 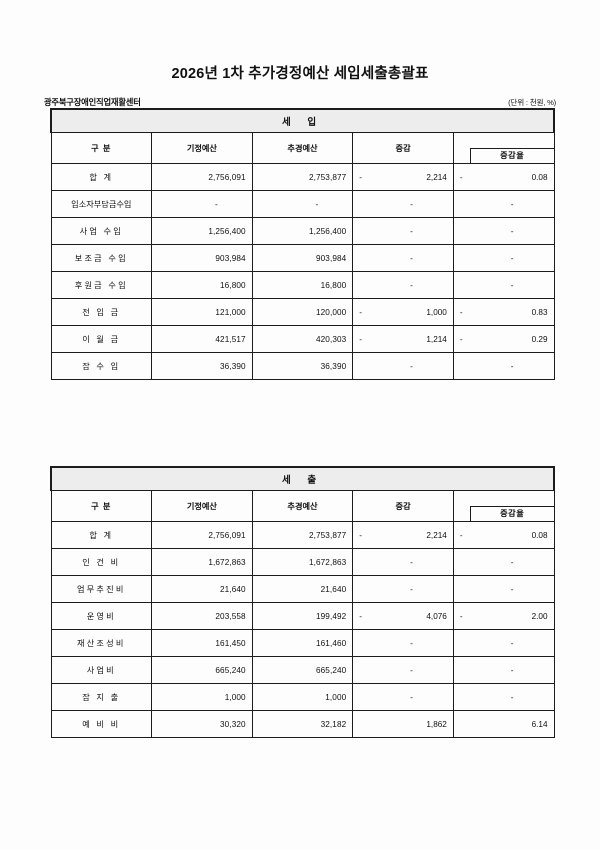 I want to click on expense-band-row: 세 출, so click(x=302, y=478).